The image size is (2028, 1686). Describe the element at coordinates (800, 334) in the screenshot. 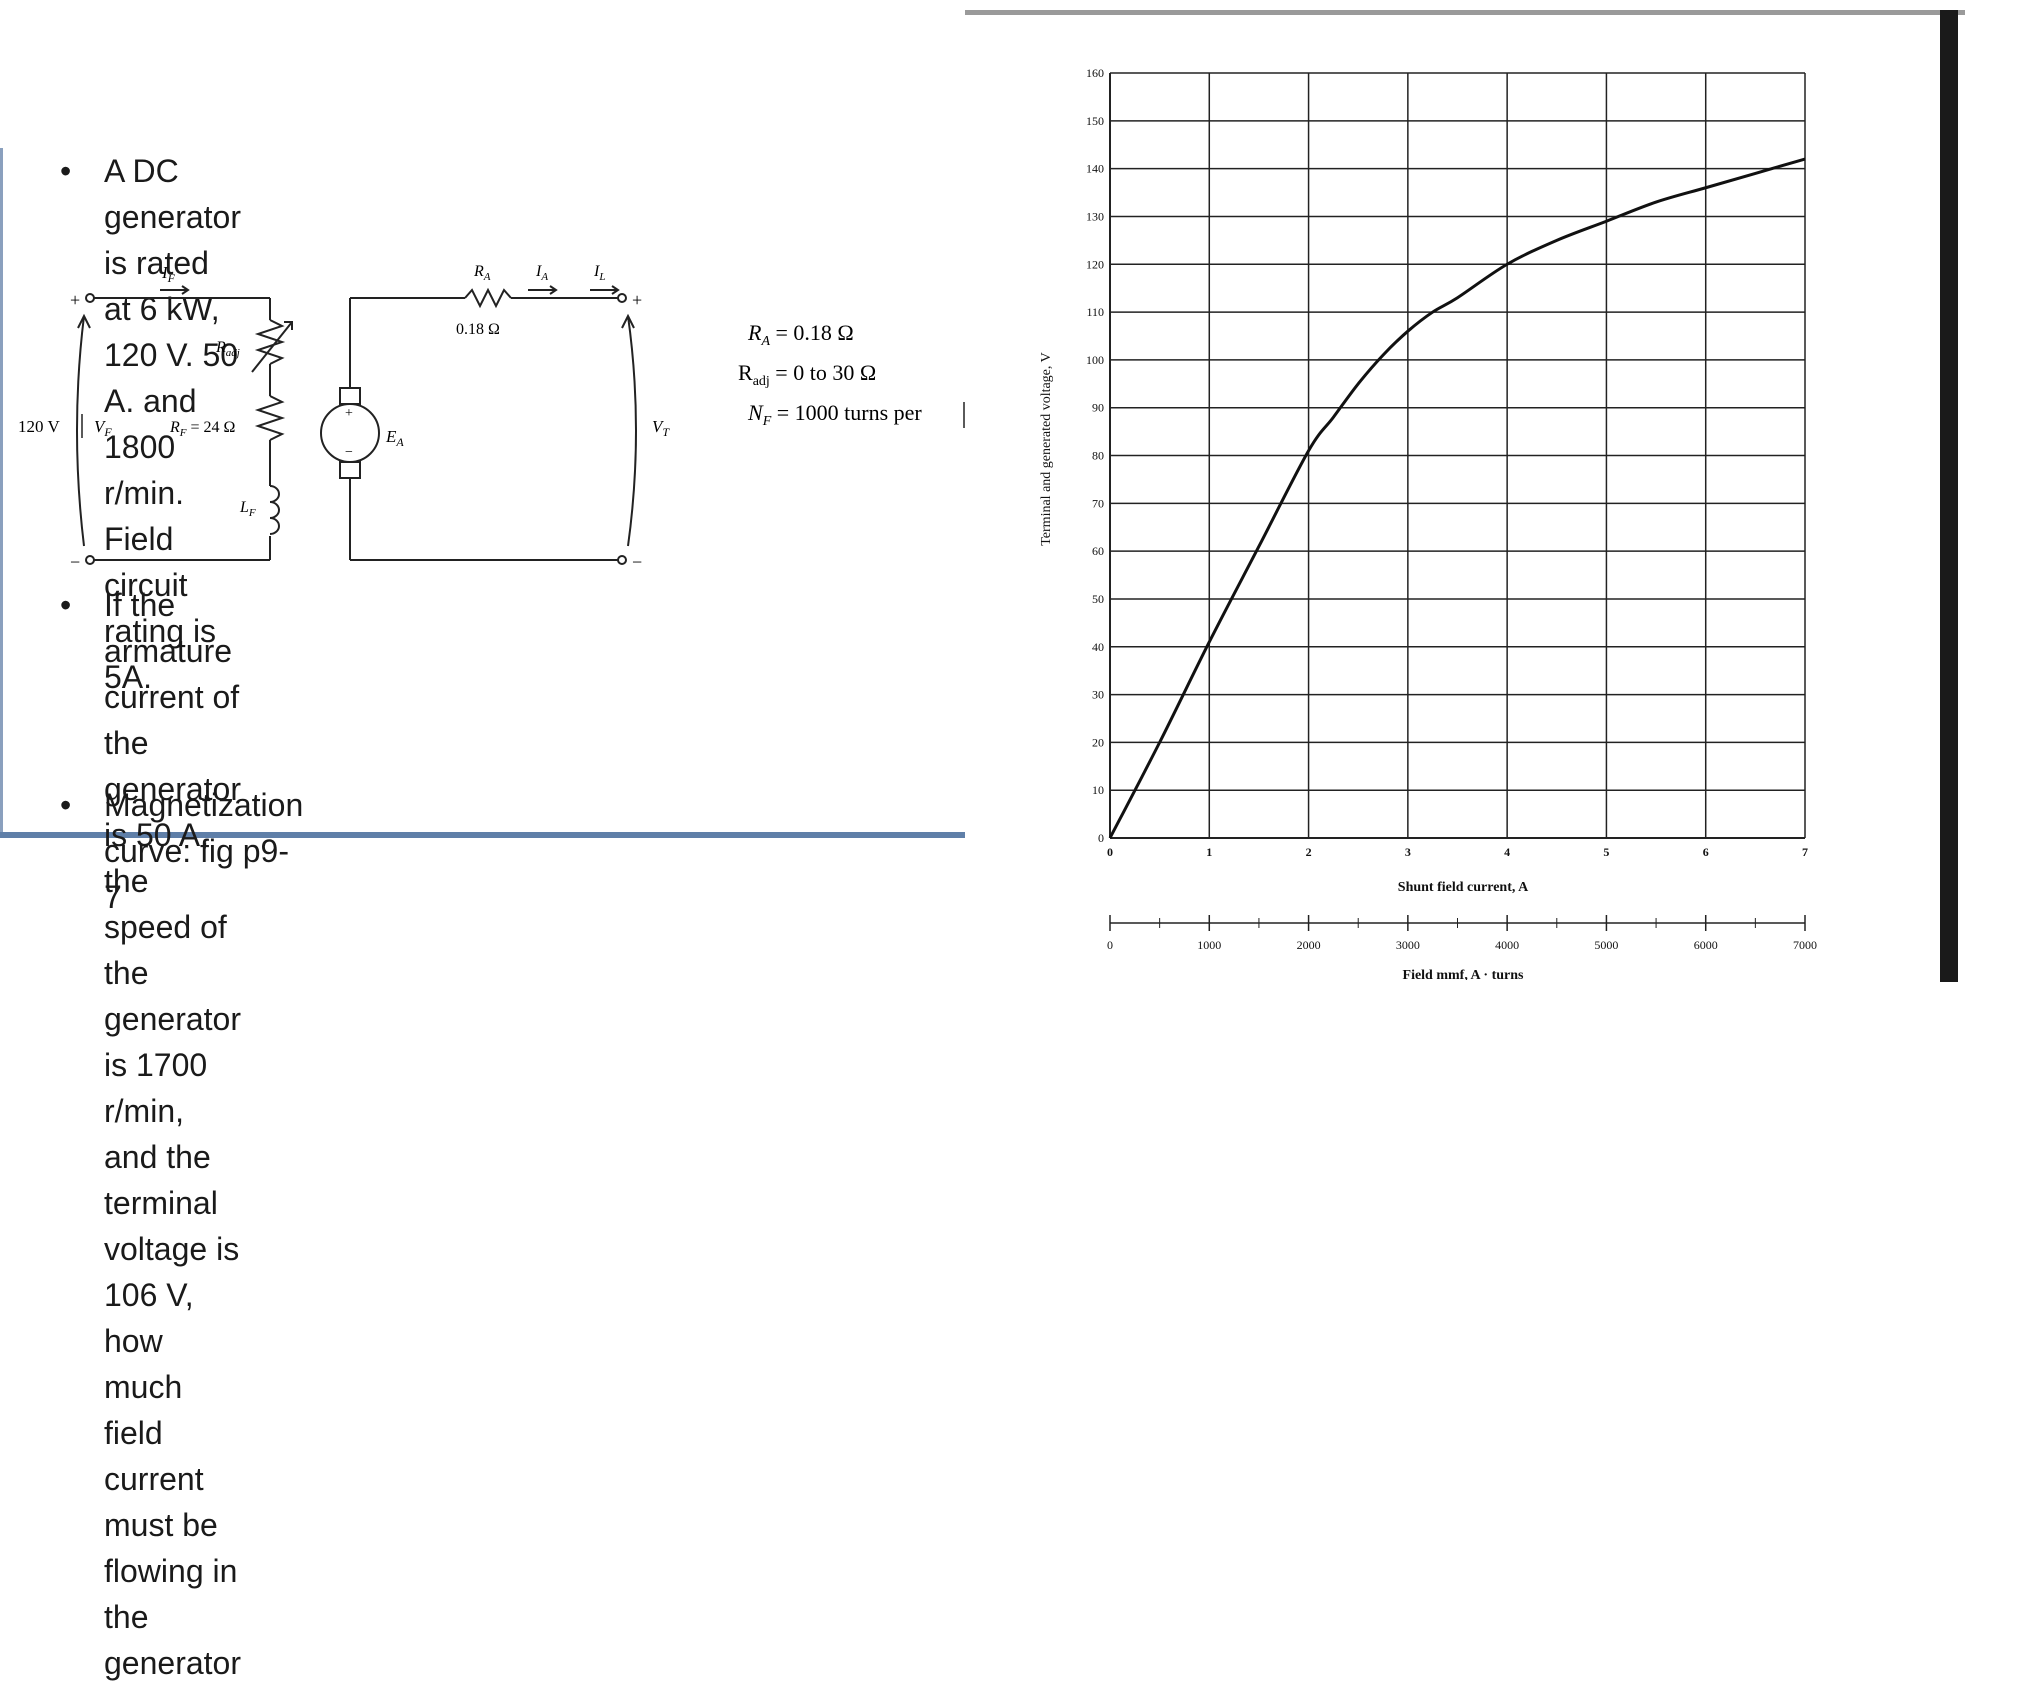

I see `param-ra: RA = 0.18 Ω` at that location.